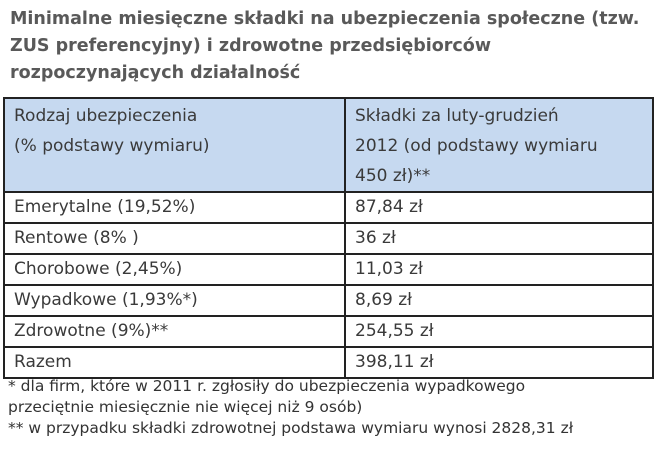 This screenshot has width=658, height=460. I want to click on table-row: Rentowe (8% ) 36 zł, so click(328, 238).